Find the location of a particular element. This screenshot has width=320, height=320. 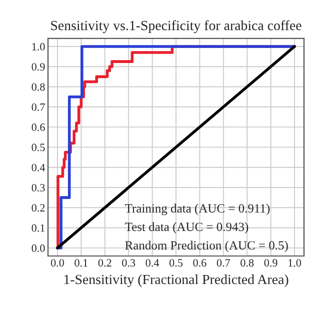

y-tick-label: 0.4 is located at coordinates (39, 168).